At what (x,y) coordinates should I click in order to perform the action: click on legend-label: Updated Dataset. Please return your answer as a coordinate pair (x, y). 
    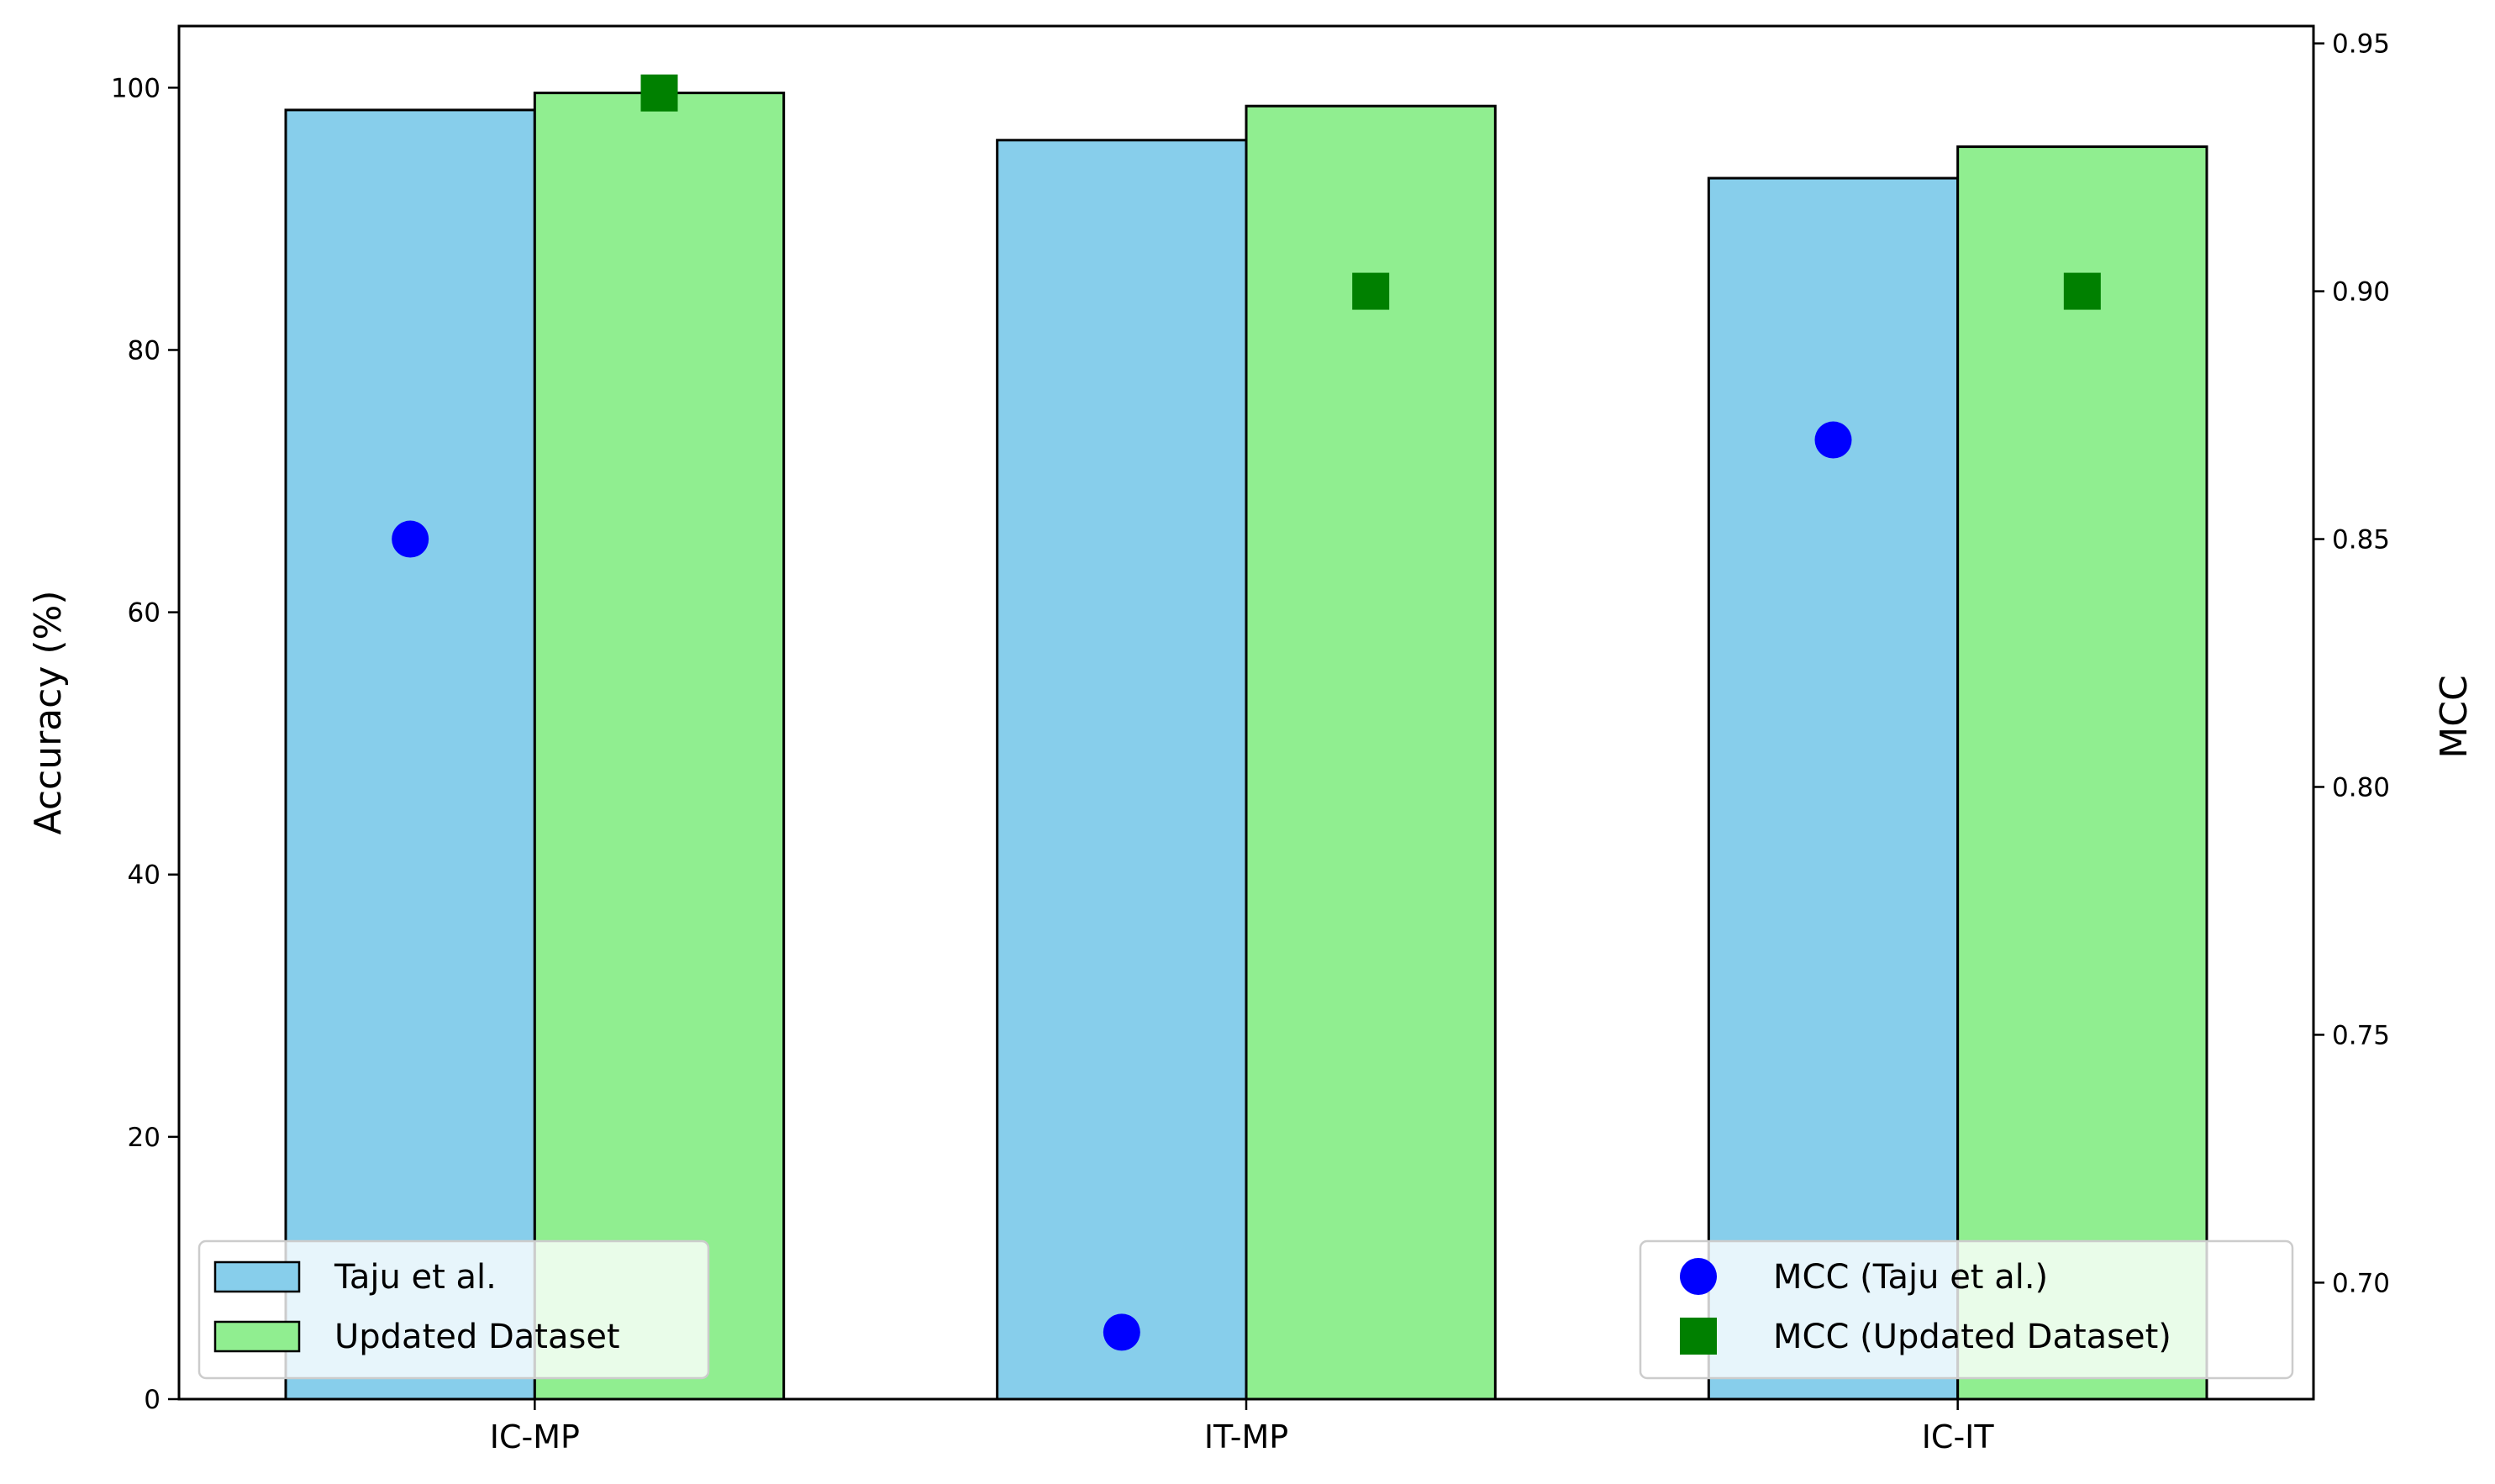
    Looking at the image, I should click on (477, 1337).